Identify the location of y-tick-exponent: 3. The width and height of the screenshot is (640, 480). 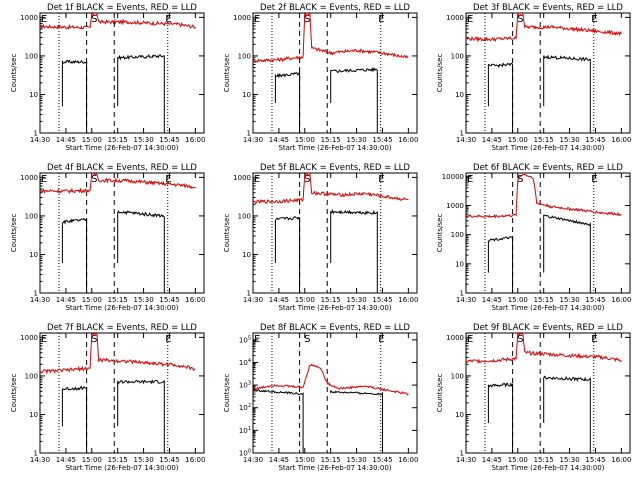
(249, 384).